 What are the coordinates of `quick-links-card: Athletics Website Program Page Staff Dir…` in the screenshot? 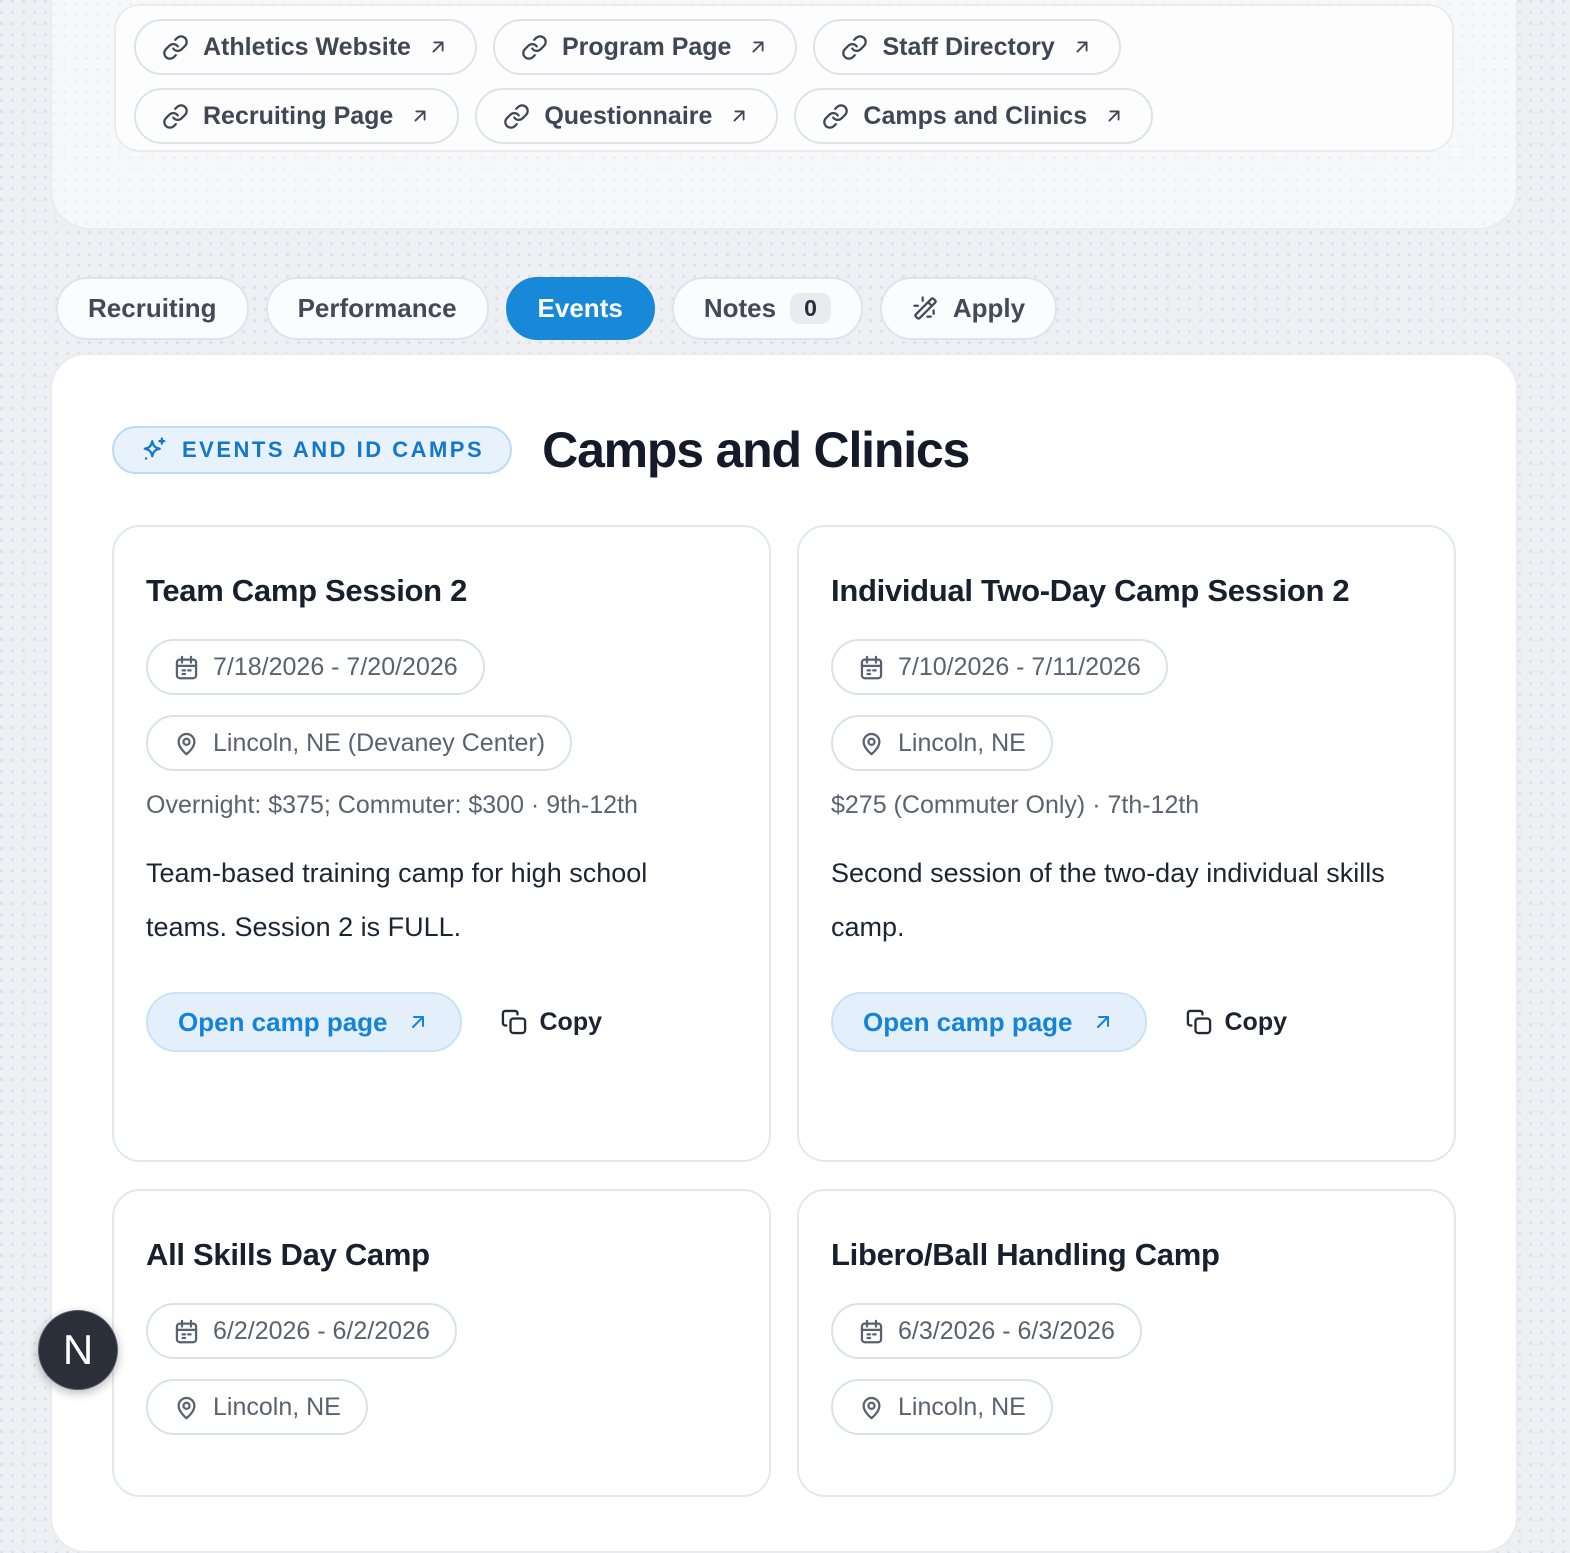 It's located at (784, 78).